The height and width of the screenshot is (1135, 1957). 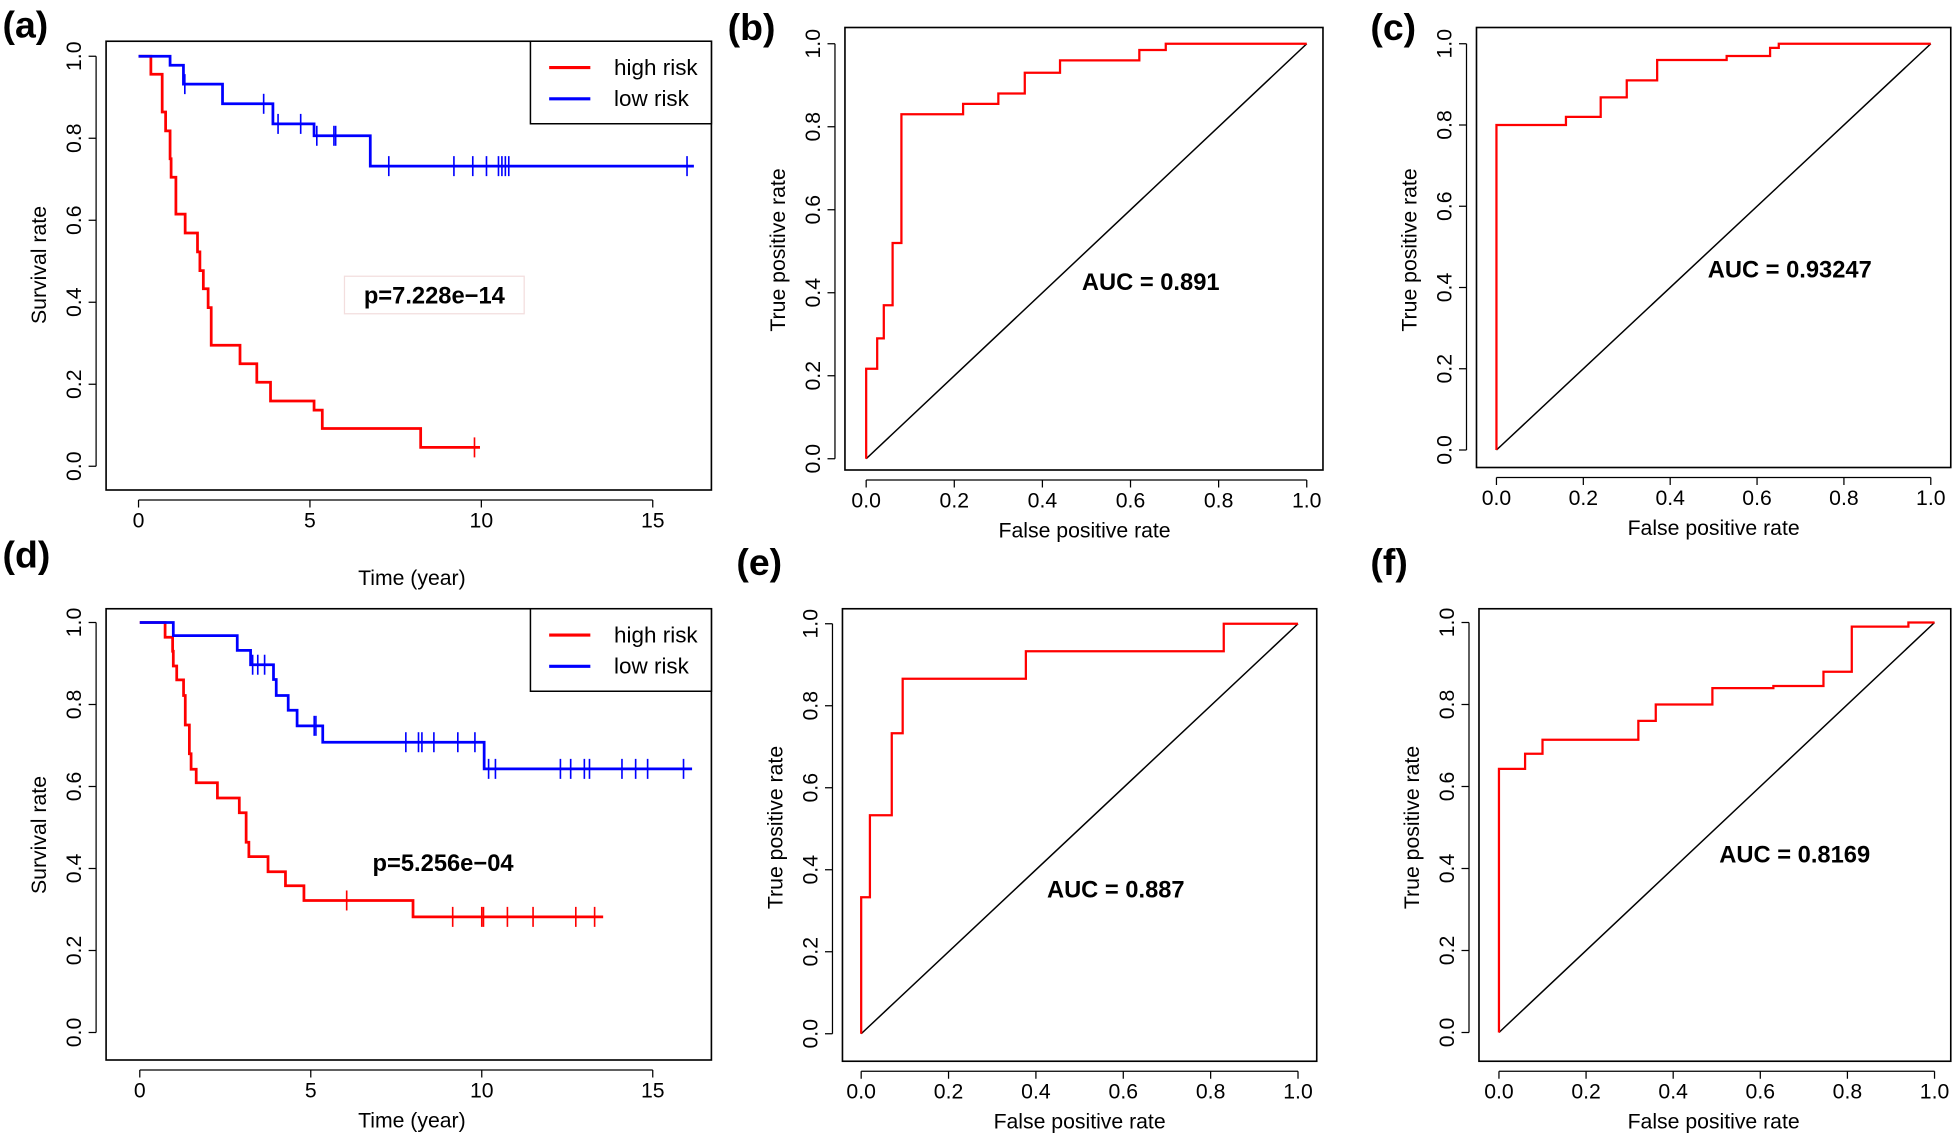 I want to click on auc-annotation: AUC = 0.887, so click(x=1116, y=890).